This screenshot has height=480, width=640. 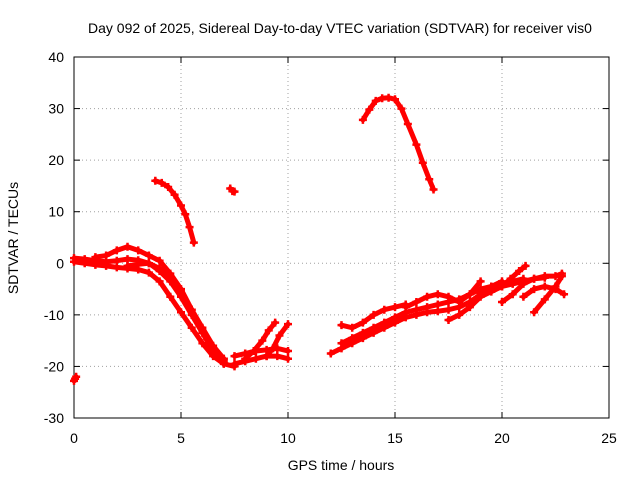 What do you see at coordinates (56, 57) in the screenshot?
I see `y-tick-label: 40` at bounding box center [56, 57].